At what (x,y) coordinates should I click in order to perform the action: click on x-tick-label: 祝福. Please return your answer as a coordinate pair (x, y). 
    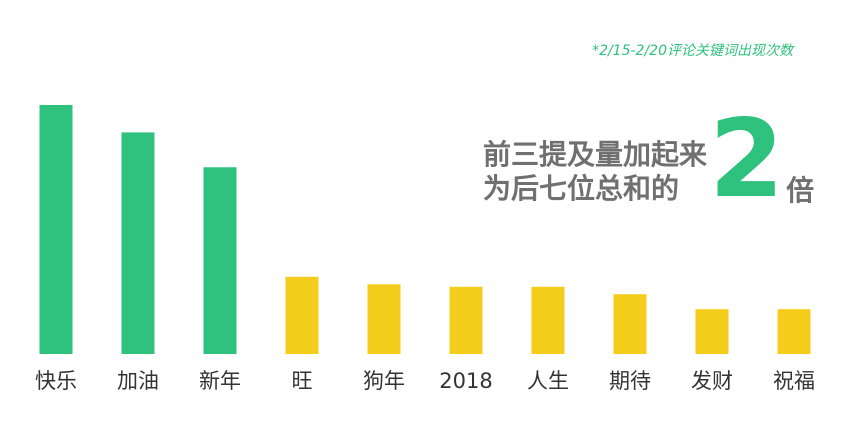
    Looking at the image, I should click on (794, 381).